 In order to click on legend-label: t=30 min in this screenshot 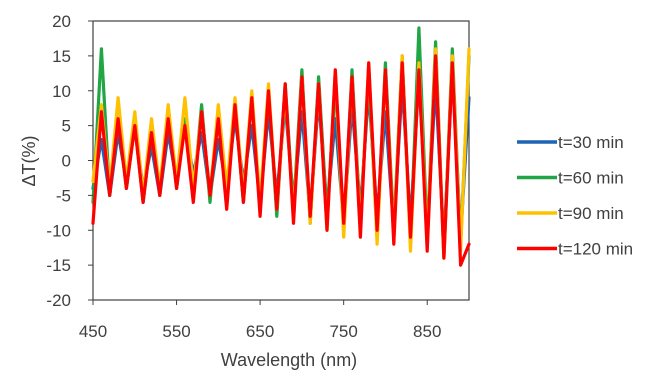, I will do `click(591, 142)`.